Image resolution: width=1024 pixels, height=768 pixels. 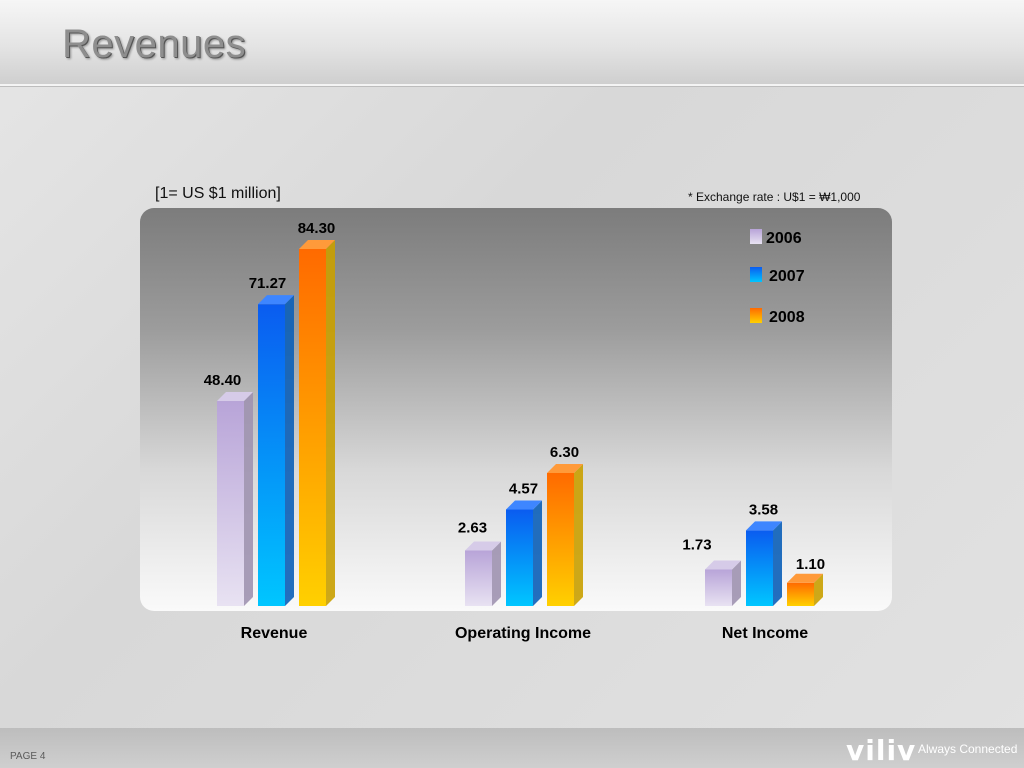 What do you see at coordinates (223, 380) in the screenshot?
I see `data-label: 48.40` at bounding box center [223, 380].